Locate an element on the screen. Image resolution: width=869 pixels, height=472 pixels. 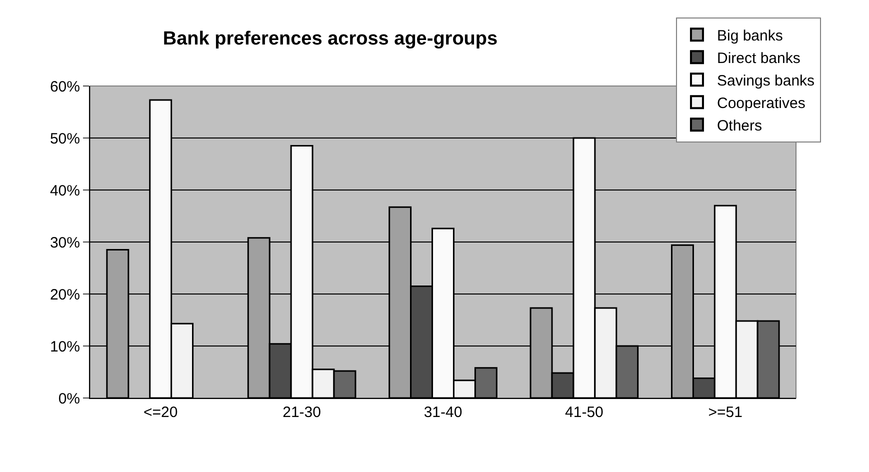
legend-label: Cooperatives is located at coordinates (761, 103).